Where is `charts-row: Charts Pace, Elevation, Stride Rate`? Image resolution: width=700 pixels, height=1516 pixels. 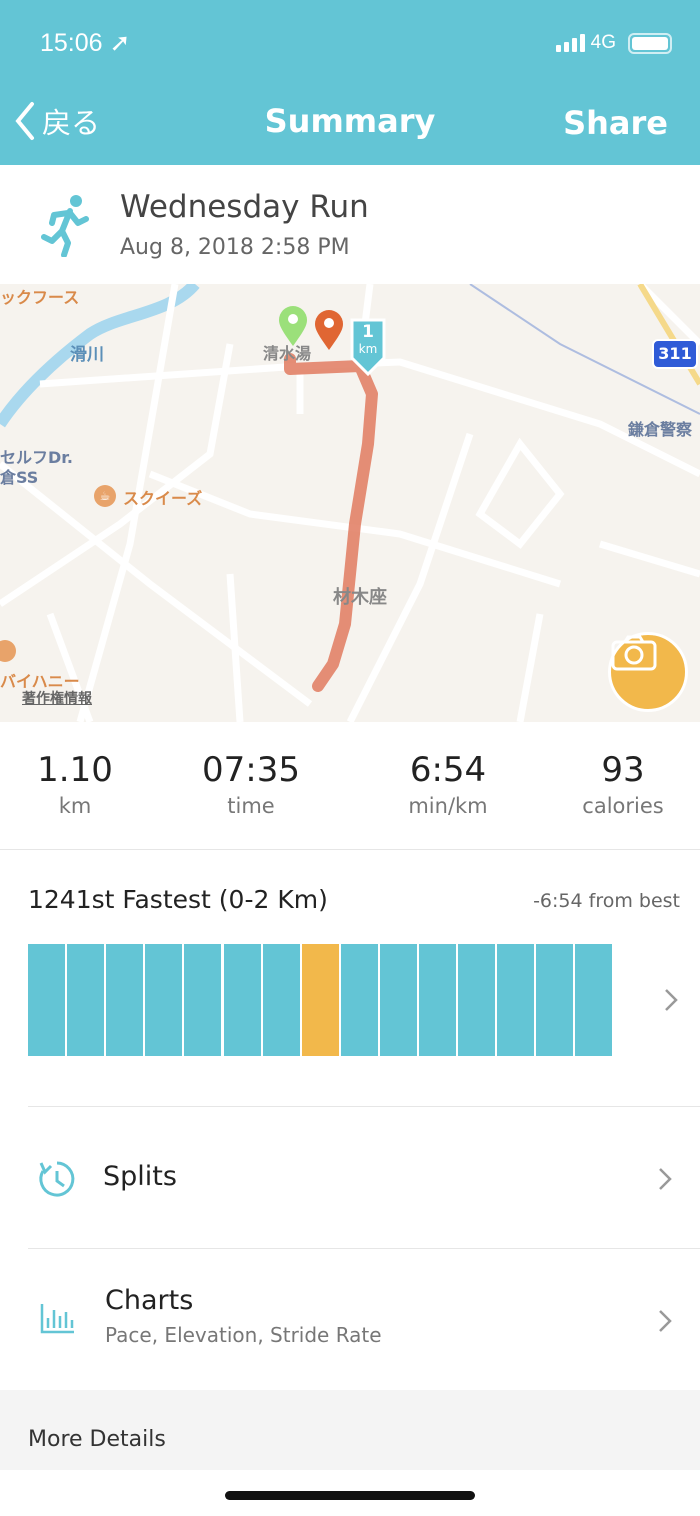 charts-row: Charts Pace, Elevation, Stride Rate is located at coordinates (350, 1319).